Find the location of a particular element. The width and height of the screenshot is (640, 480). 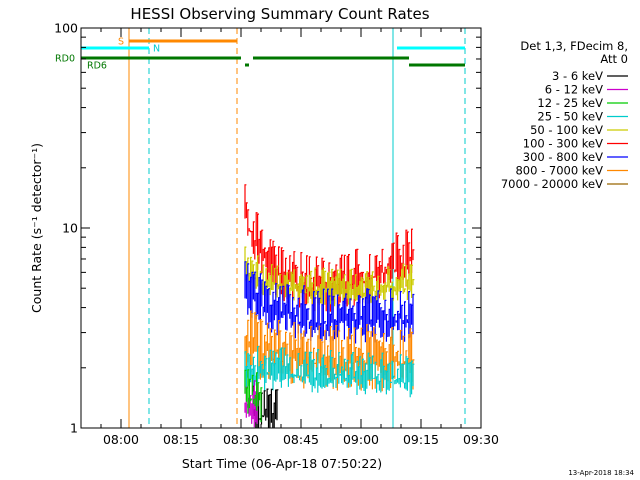

generation-timestamp: 13-Apr-2018 18:34 is located at coordinates (601, 473).